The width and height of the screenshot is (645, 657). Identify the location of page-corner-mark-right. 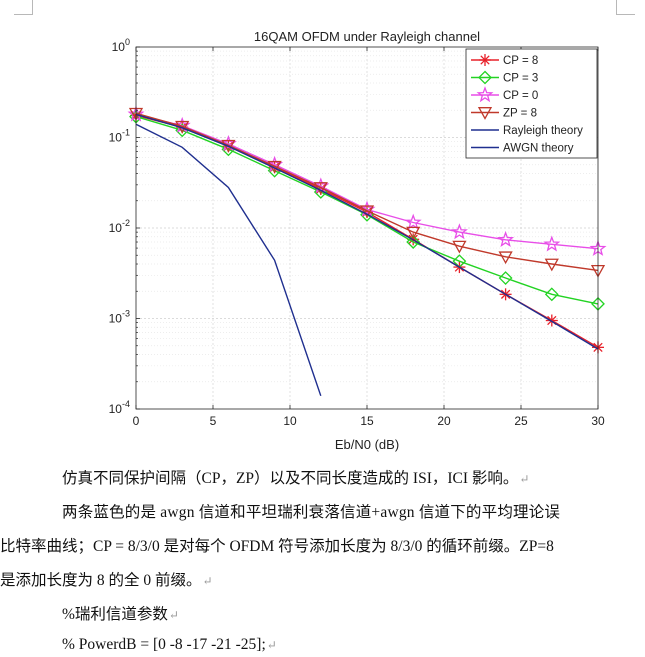
(625, 7).